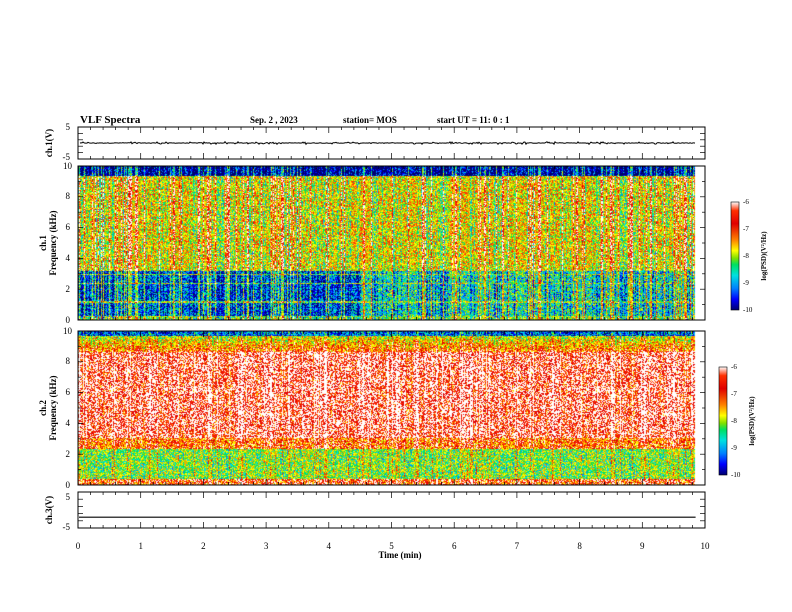  I want to click on date-label: Sep. 2 , 2023, so click(274, 120).